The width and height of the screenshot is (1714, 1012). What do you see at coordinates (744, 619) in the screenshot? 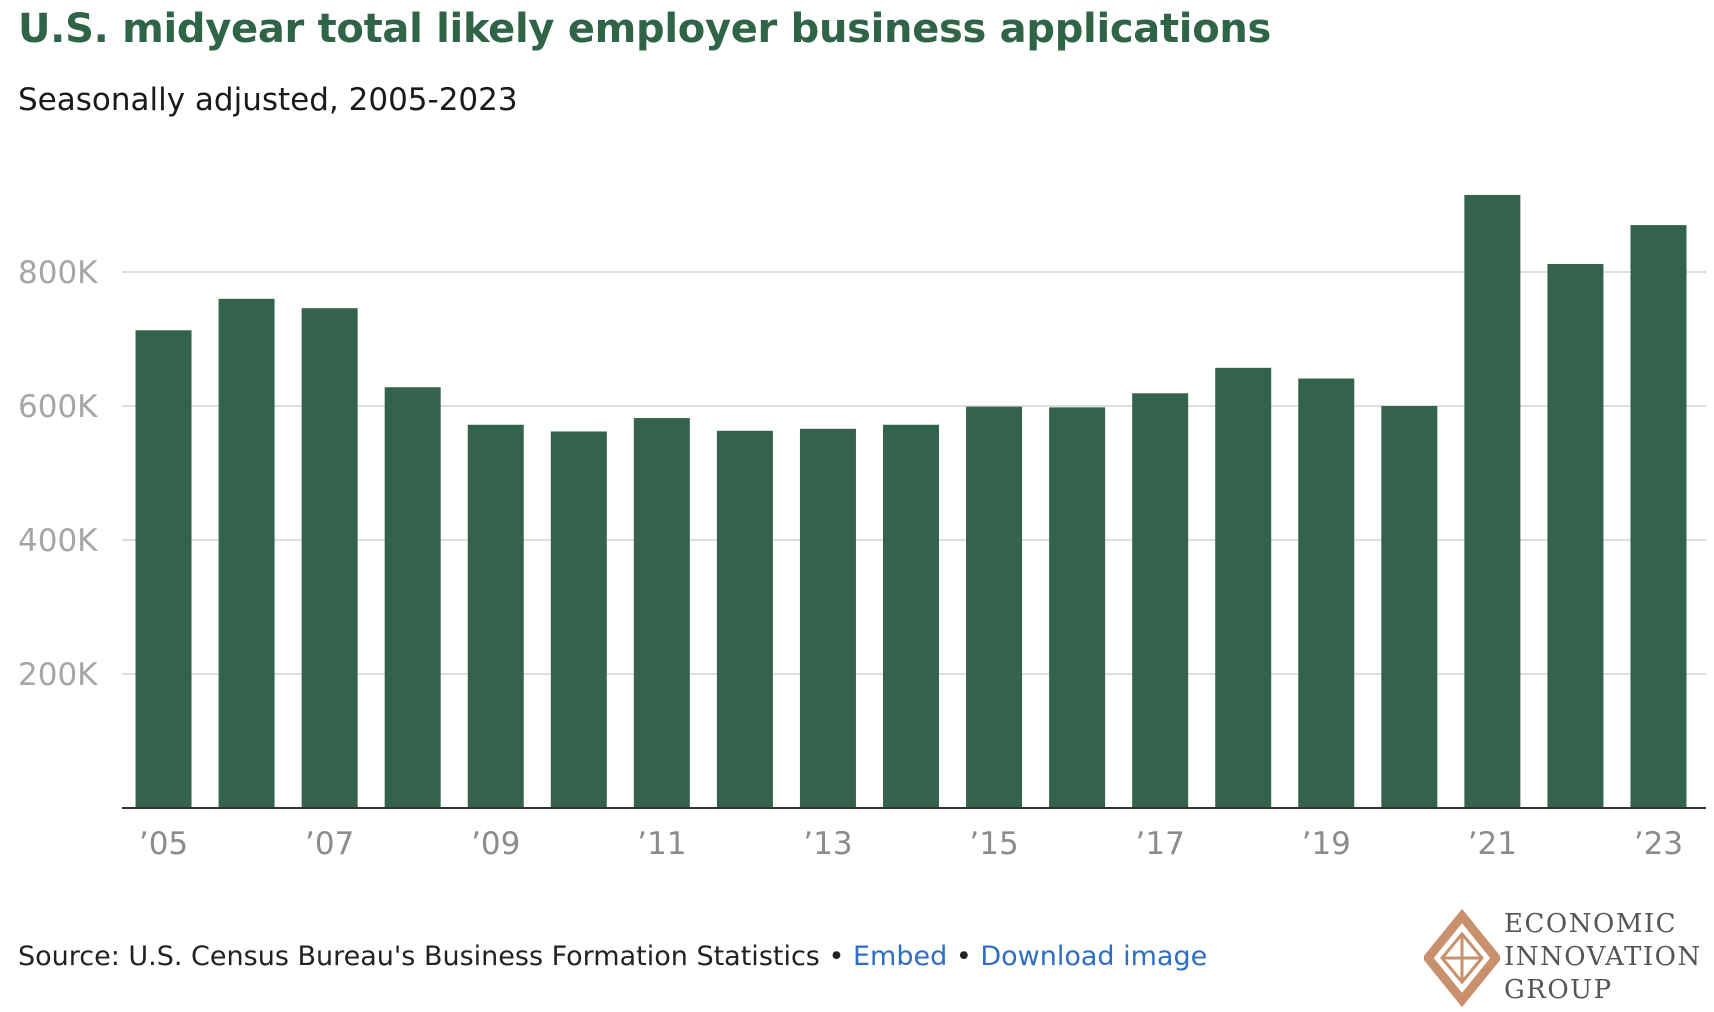
I see `bar-2012` at bounding box center [744, 619].